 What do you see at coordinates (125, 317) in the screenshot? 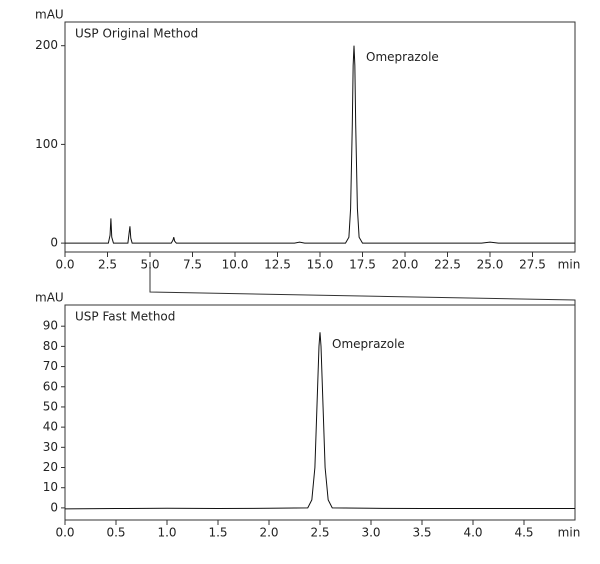
I see `method-label: USP Fast Method` at bounding box center [125, 317].